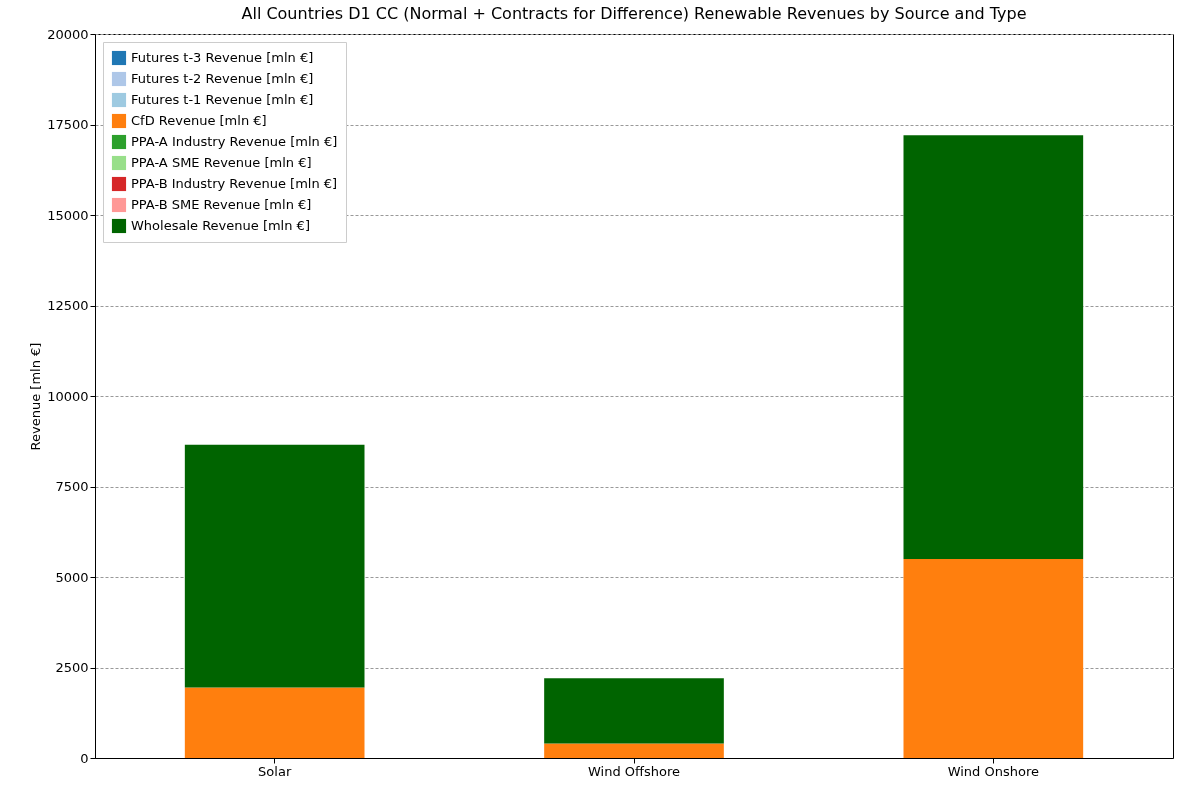  I want to click on y-tick-label: 7500, so click(72, 486).